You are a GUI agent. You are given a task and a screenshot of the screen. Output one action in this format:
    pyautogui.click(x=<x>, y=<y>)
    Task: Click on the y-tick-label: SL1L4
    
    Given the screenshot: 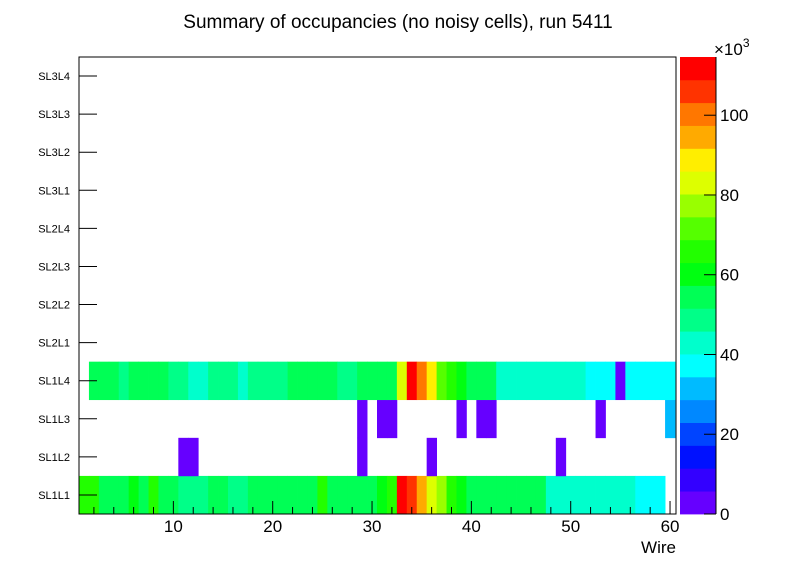 What is the action you would take?
    pyautogui.click(x=54, y=382)
    